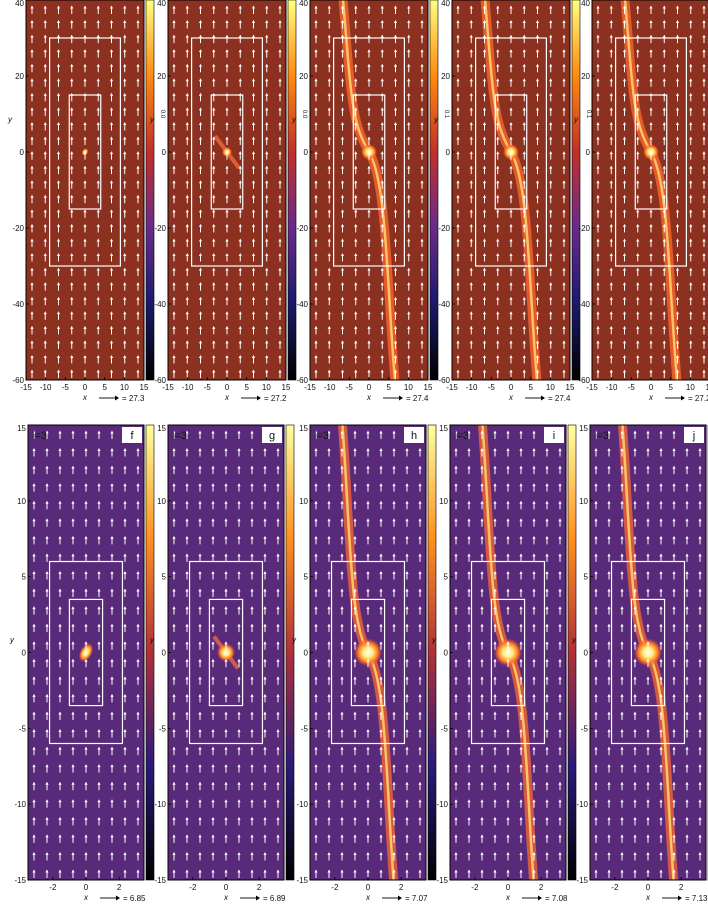 The height and width of the screenshot is (917, 708). What do you see at coordinates (368, 897) in the screenshot?
I see `x-axis-label: x` at bounding box center [368, 897].